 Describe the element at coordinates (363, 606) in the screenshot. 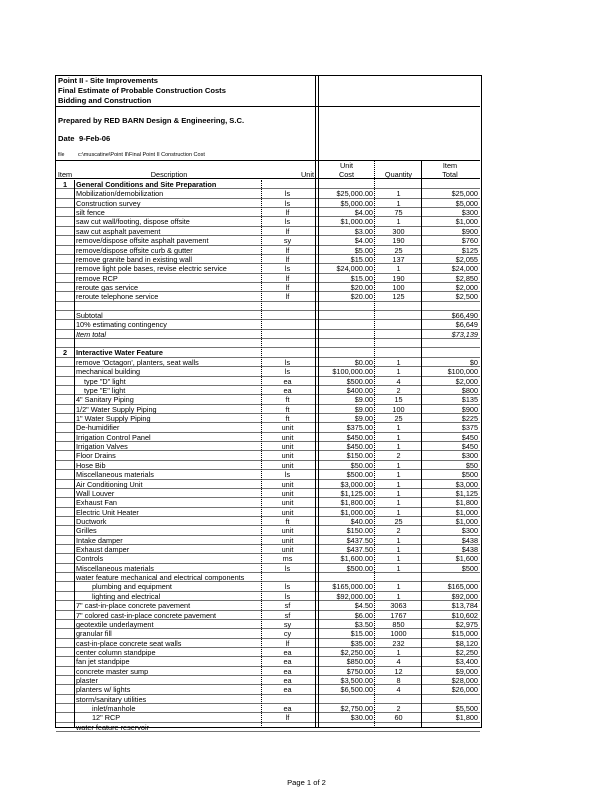

I see `unit-cost: $4.50` at that location.